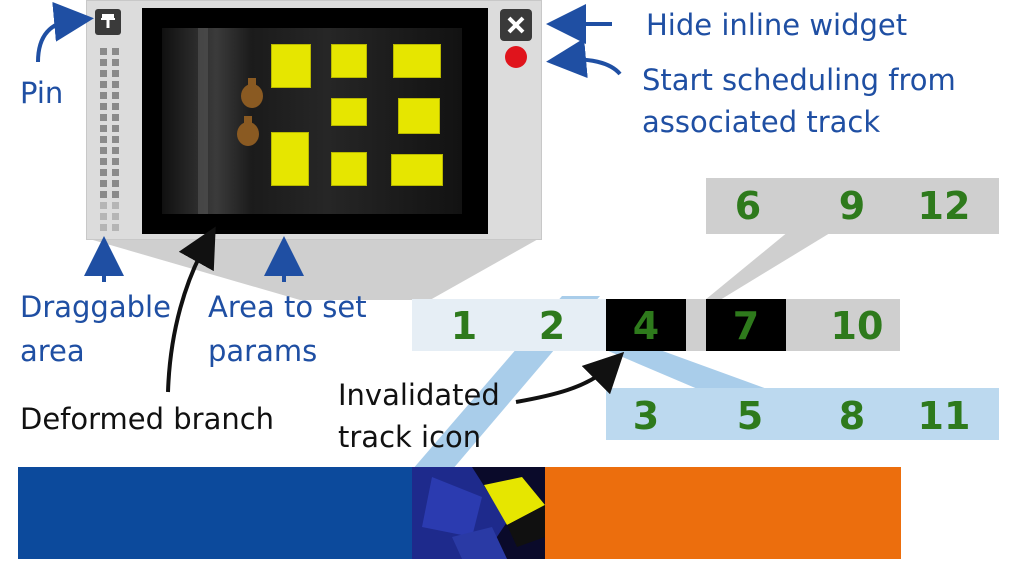 This screenshot has width=1011, height=579. What do you see at coordinates (944, 416) in the screenshot?
I see `track-number: 11` at bounding box center [944, 416].